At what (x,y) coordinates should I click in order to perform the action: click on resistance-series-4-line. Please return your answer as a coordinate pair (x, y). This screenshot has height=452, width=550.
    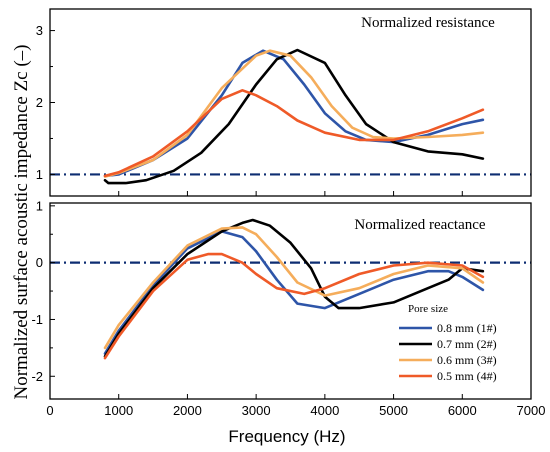
    Looking at the image, I should click on (294, 133).